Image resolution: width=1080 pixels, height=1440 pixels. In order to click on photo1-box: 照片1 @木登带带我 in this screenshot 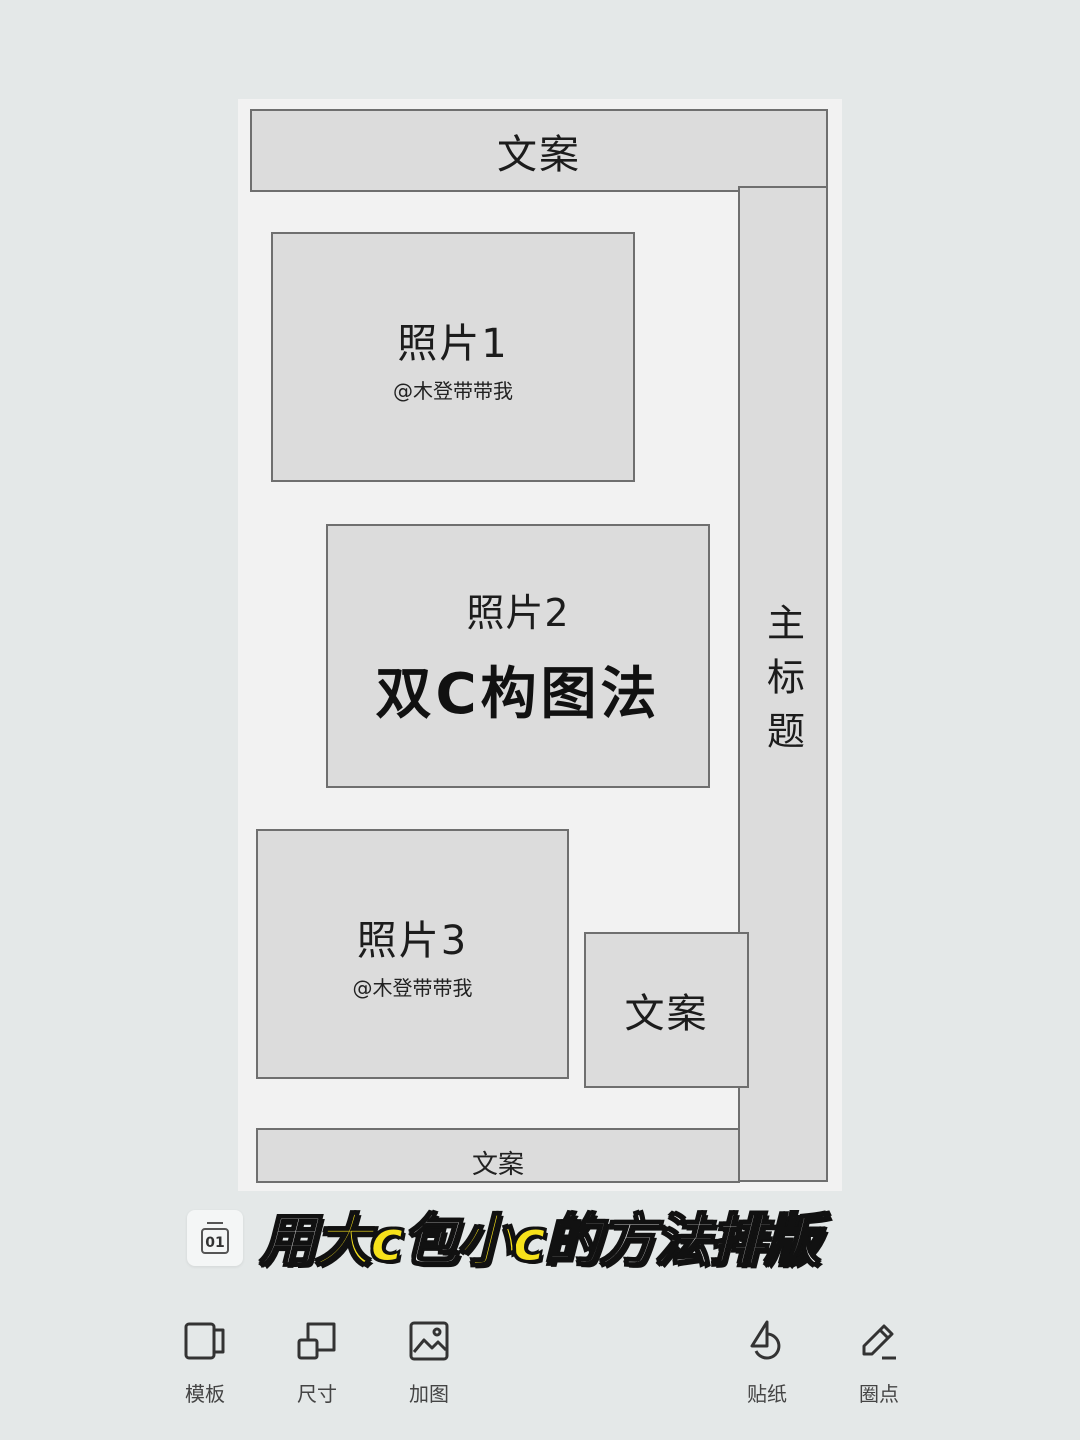, I will do `click(453, 357)`.